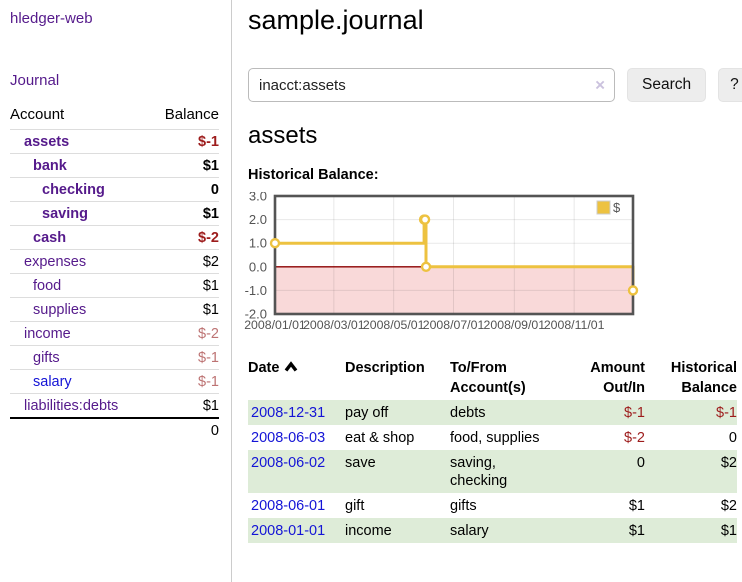  Describe the element at coordinates (114, 357) in the screenshot. I see `account-row: gifts $-1` at that location.